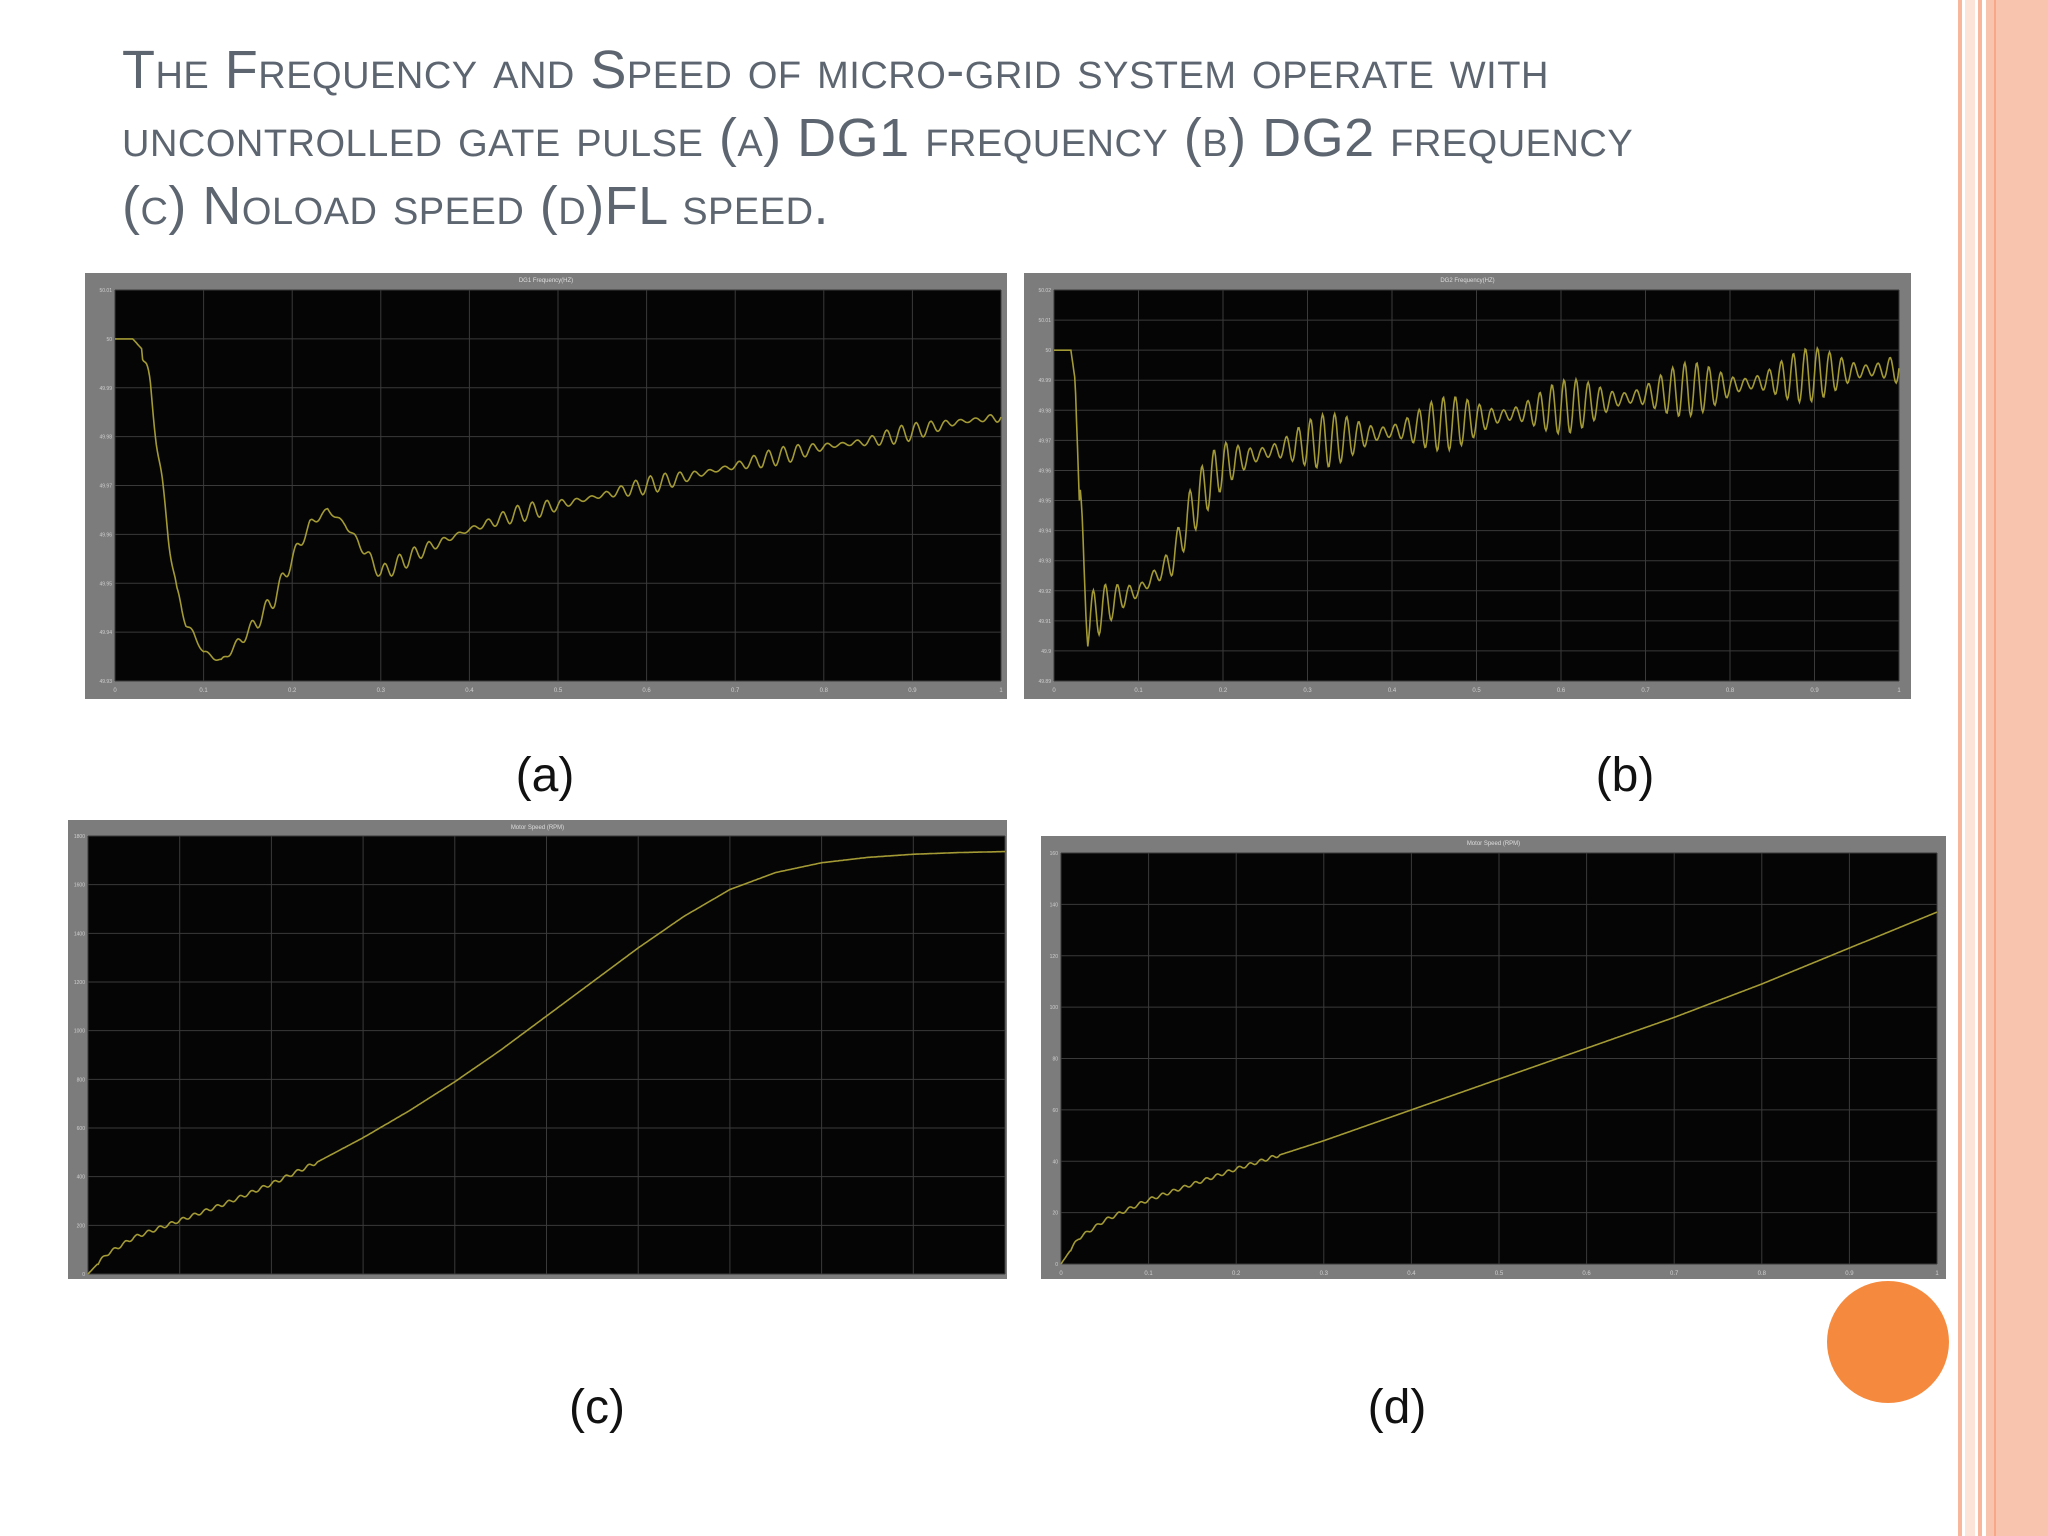 Image resolution: width=2048 pixels, height=1536 pixels. Describe the element at coordinates (1044, 622) in the screenshot. I see `y-tick-label: 49.91` at that location.